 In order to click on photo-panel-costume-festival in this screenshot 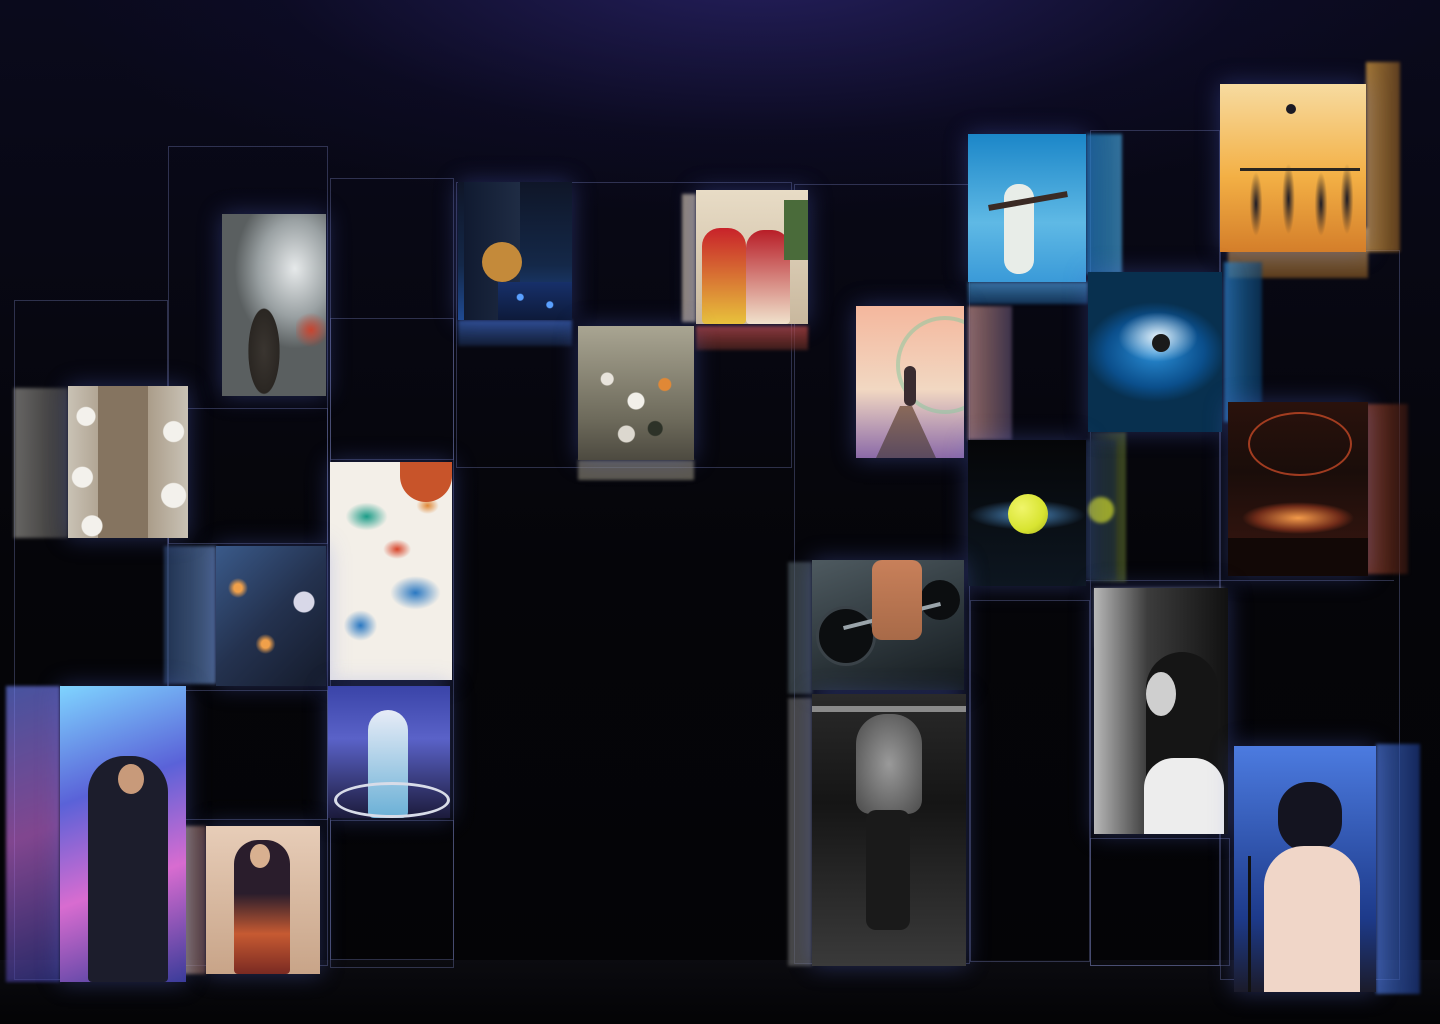, I will do `click(752, 257)`.